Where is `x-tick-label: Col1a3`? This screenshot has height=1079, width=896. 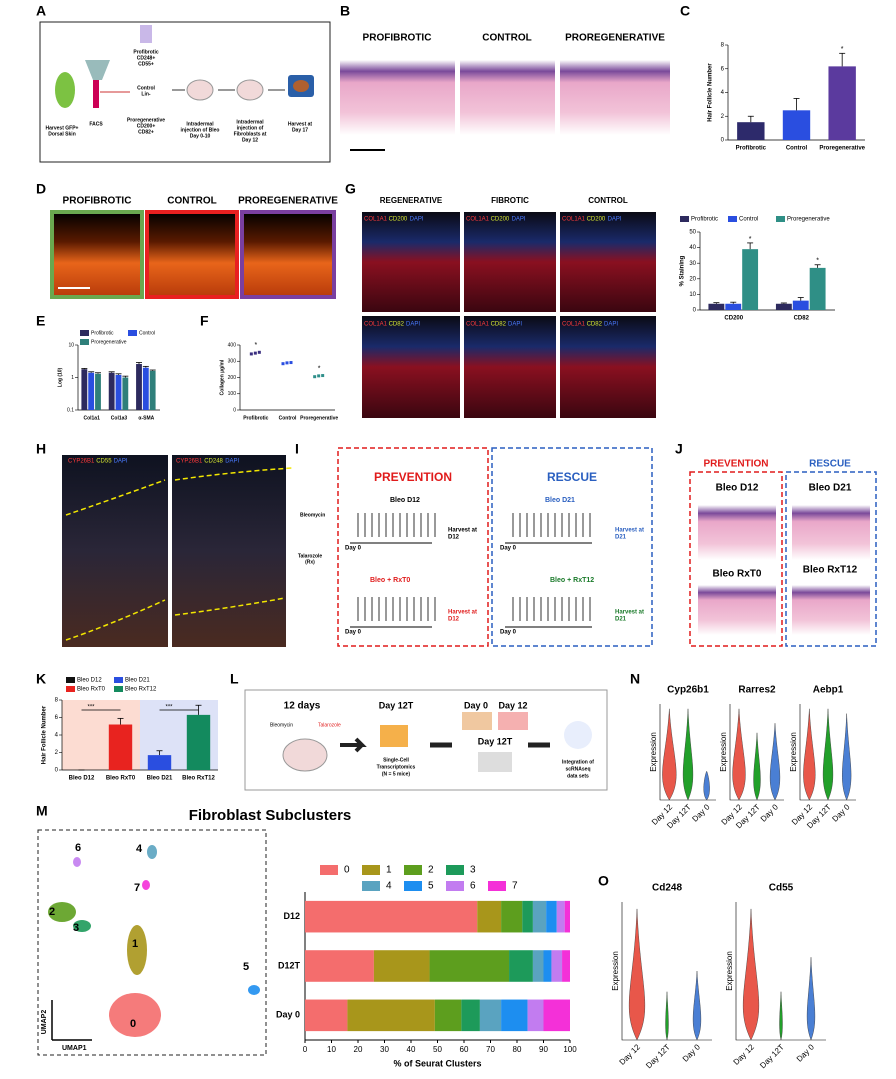
x-tick-label: Col1a3 is located at coordinates (119, 418).